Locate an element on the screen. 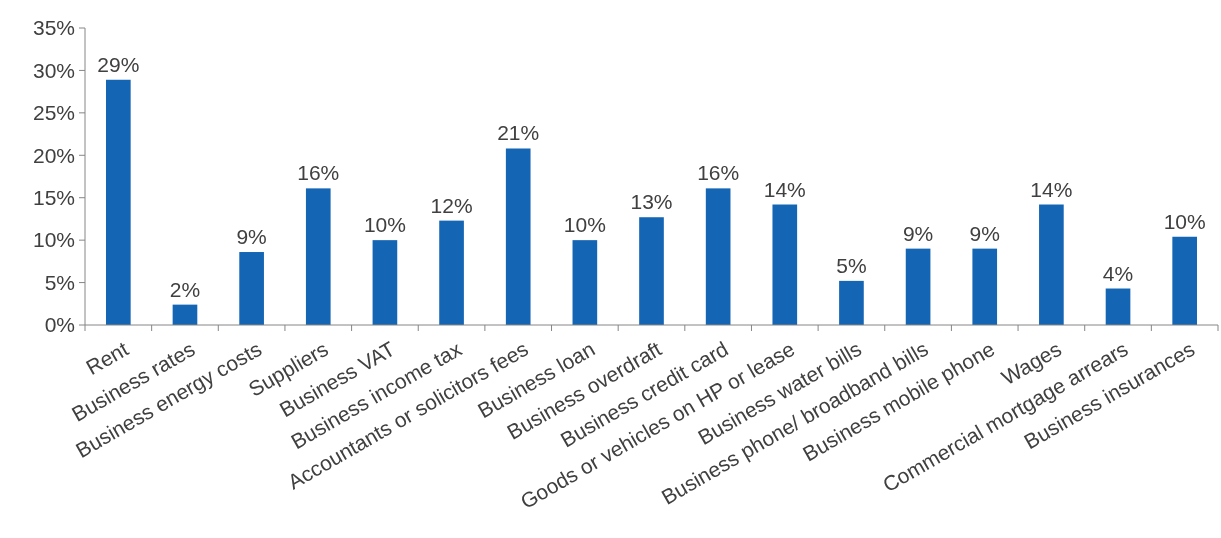 The height and width of the screenshot is (538, 1221). y-tick-label: 0% is located at coordinates (59, 325).